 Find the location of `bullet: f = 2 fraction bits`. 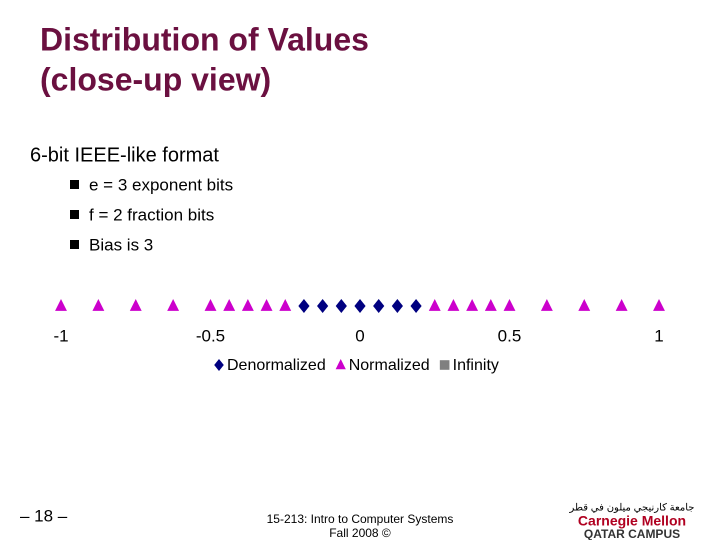

bullet: f = 2 fraction bits is located at coordinates (151, 214).